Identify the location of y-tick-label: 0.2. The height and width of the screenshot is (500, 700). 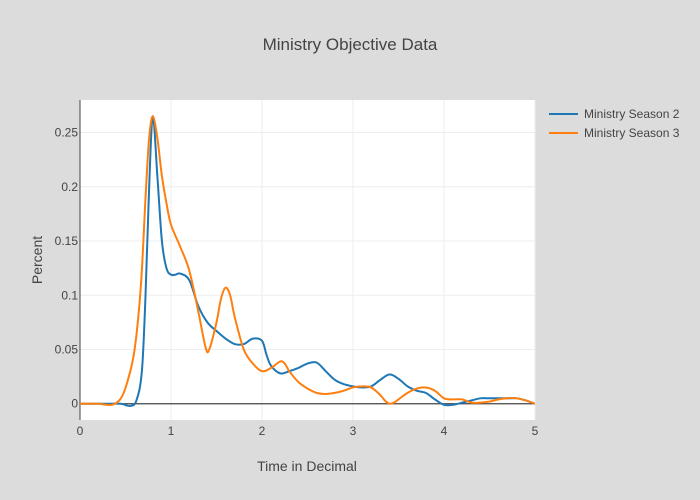
(69, 187).